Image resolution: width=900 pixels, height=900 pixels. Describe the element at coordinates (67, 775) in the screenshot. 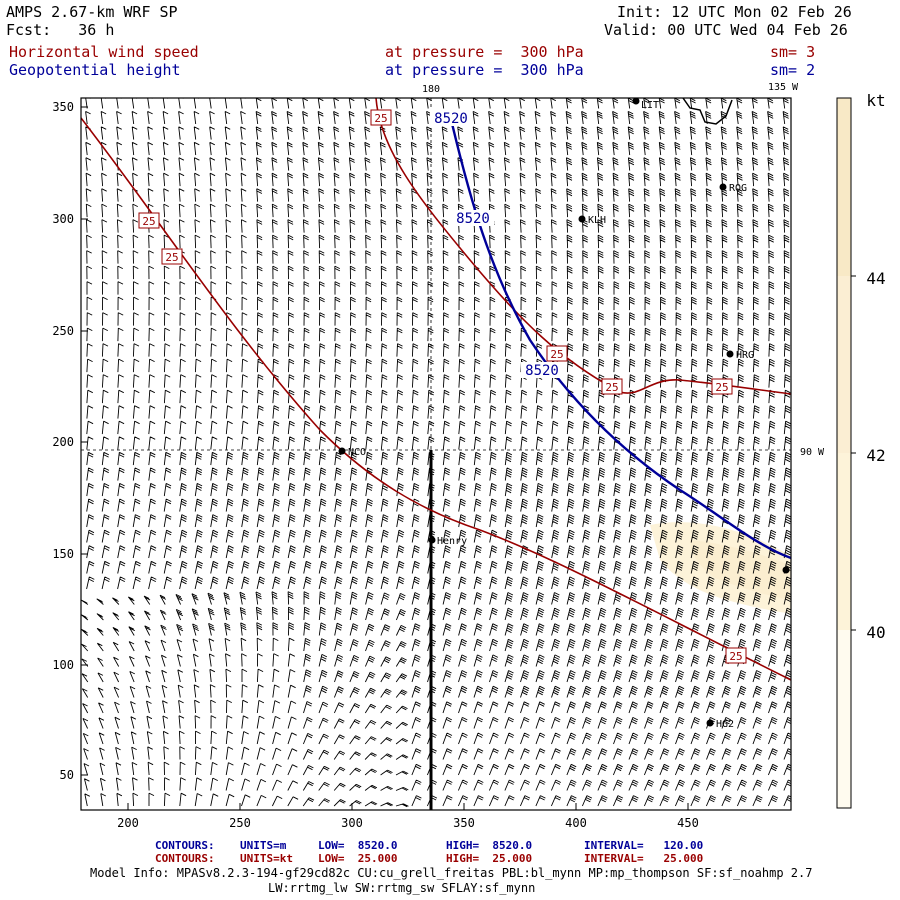

I see `y-tick-label: 50` at that location.